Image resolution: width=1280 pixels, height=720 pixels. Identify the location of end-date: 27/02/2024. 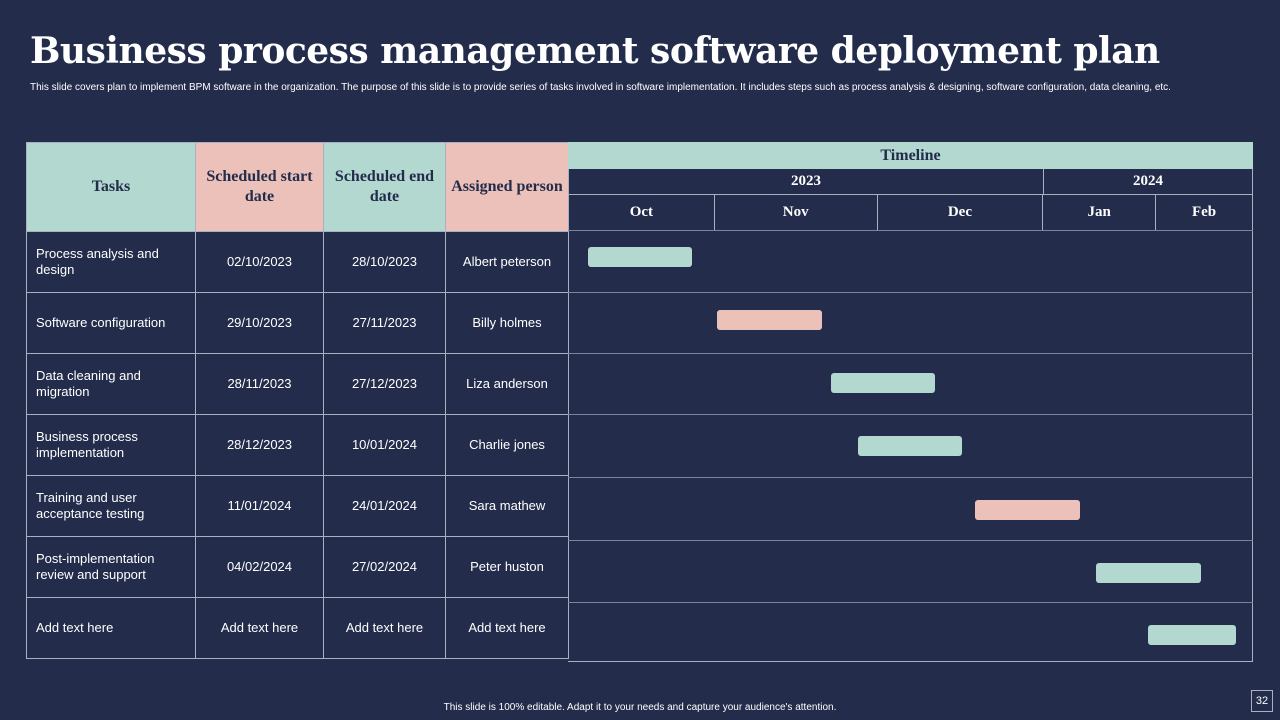
(384, 567).